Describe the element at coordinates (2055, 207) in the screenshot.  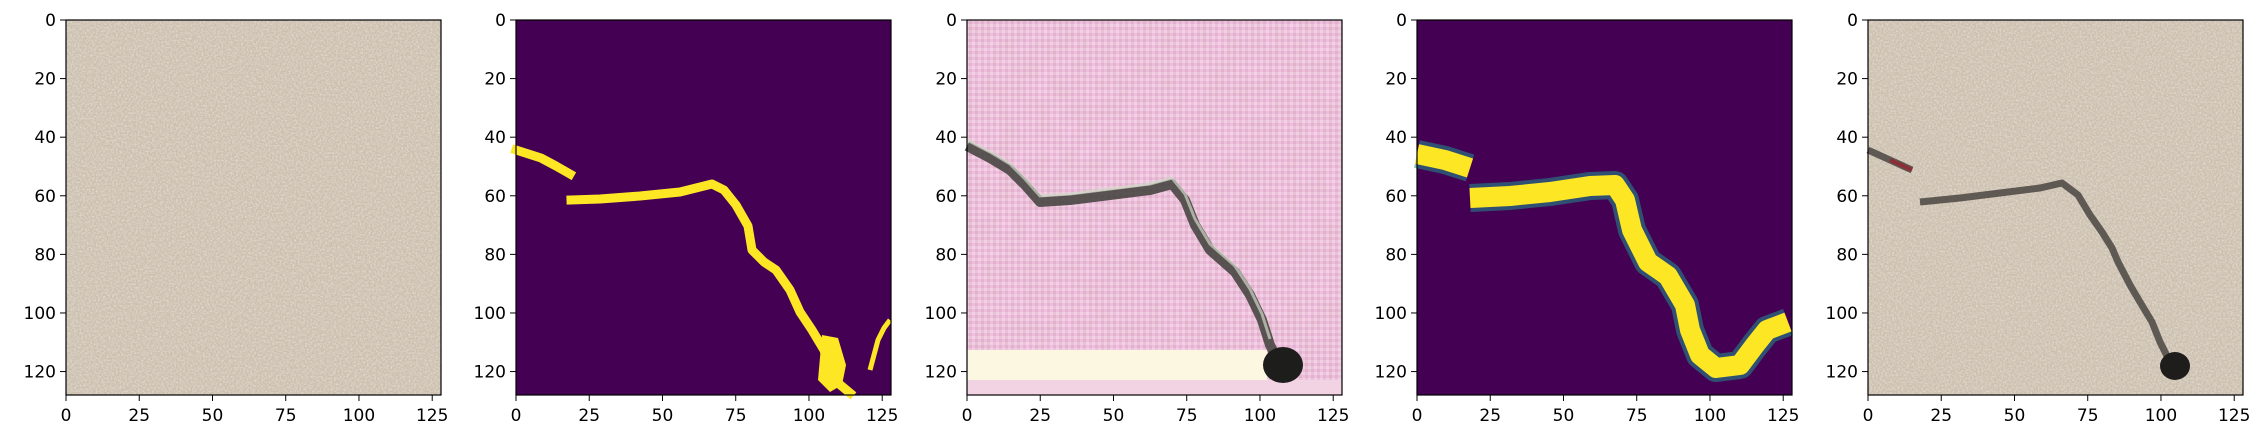
I see `panel-sand-with-crack` at that location.